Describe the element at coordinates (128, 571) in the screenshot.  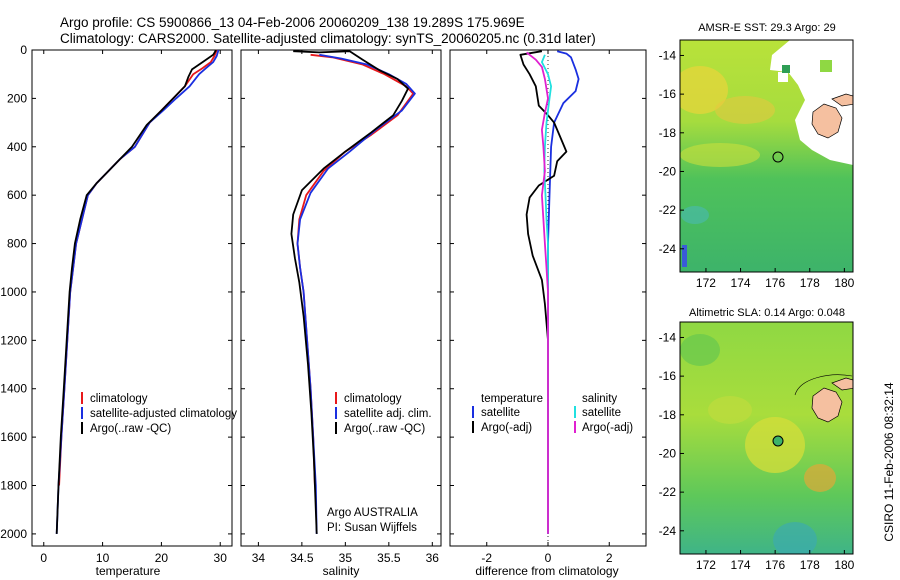
I see `temperature-xlabel: temperature` at that location.